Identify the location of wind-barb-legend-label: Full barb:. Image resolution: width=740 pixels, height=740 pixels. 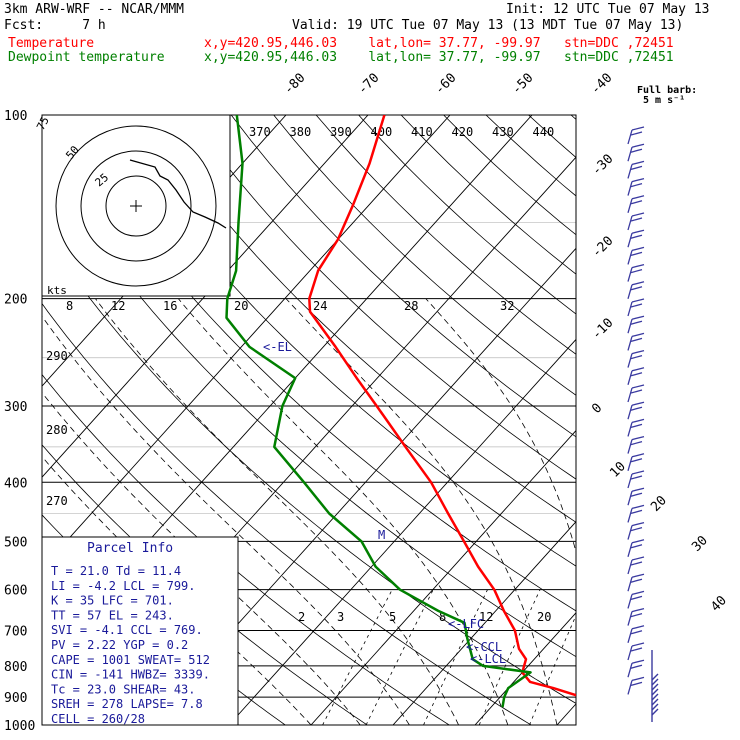
(667, 90).